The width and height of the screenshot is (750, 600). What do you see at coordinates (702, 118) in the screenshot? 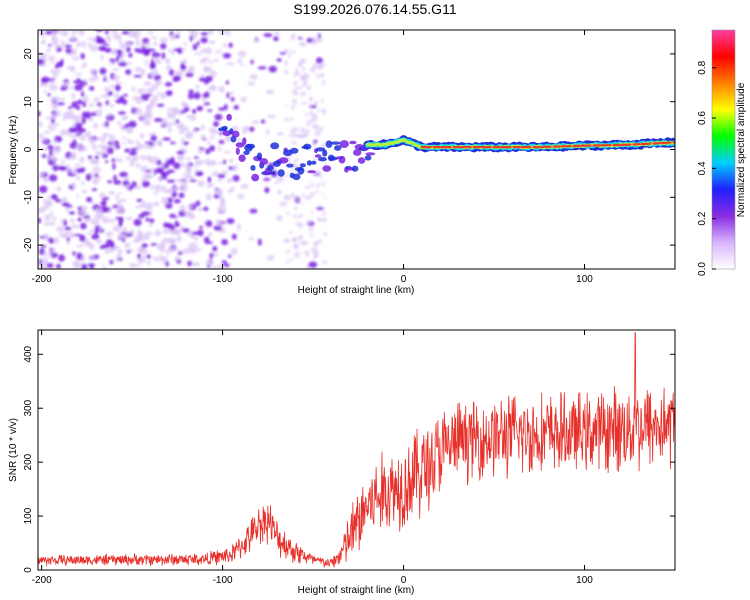
I see `colorbar-tick-label: 0.6` at bounding box center [702, 118].